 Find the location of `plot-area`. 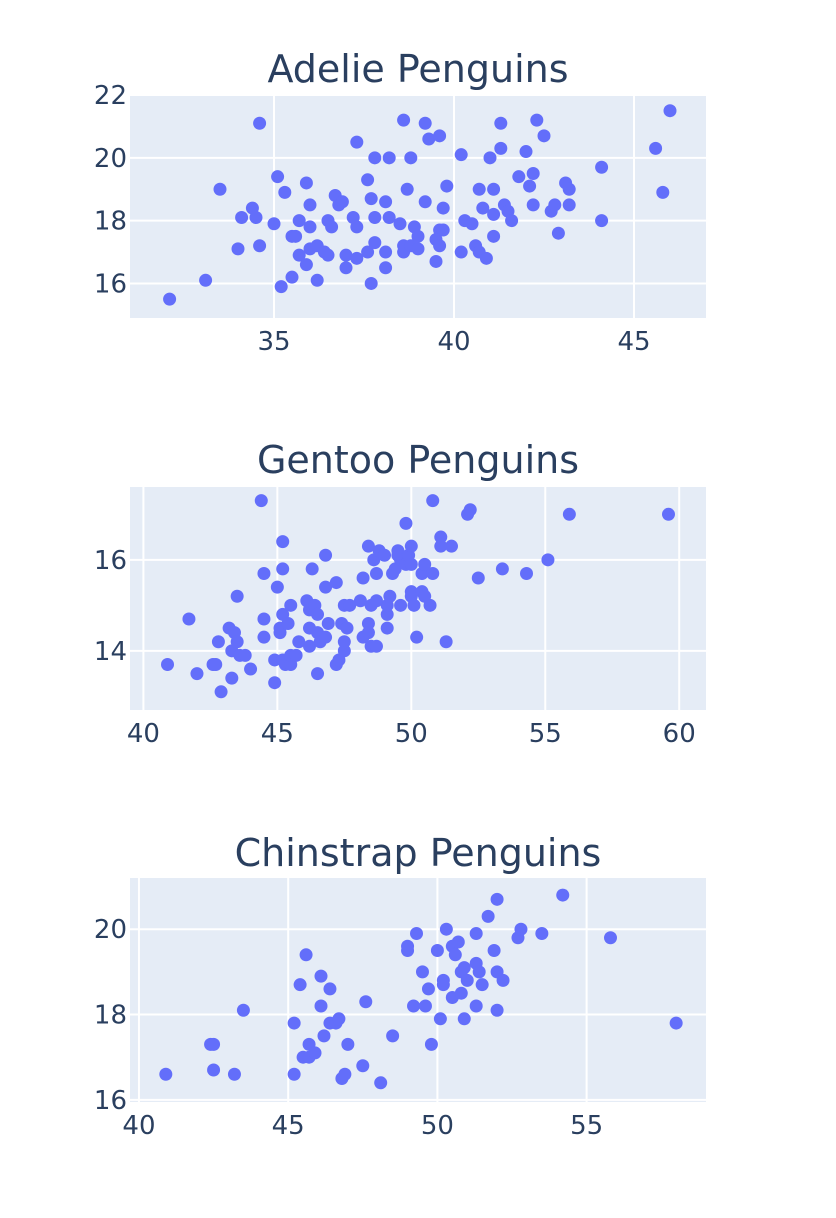

plot-area is located at coordinates (418, 598).